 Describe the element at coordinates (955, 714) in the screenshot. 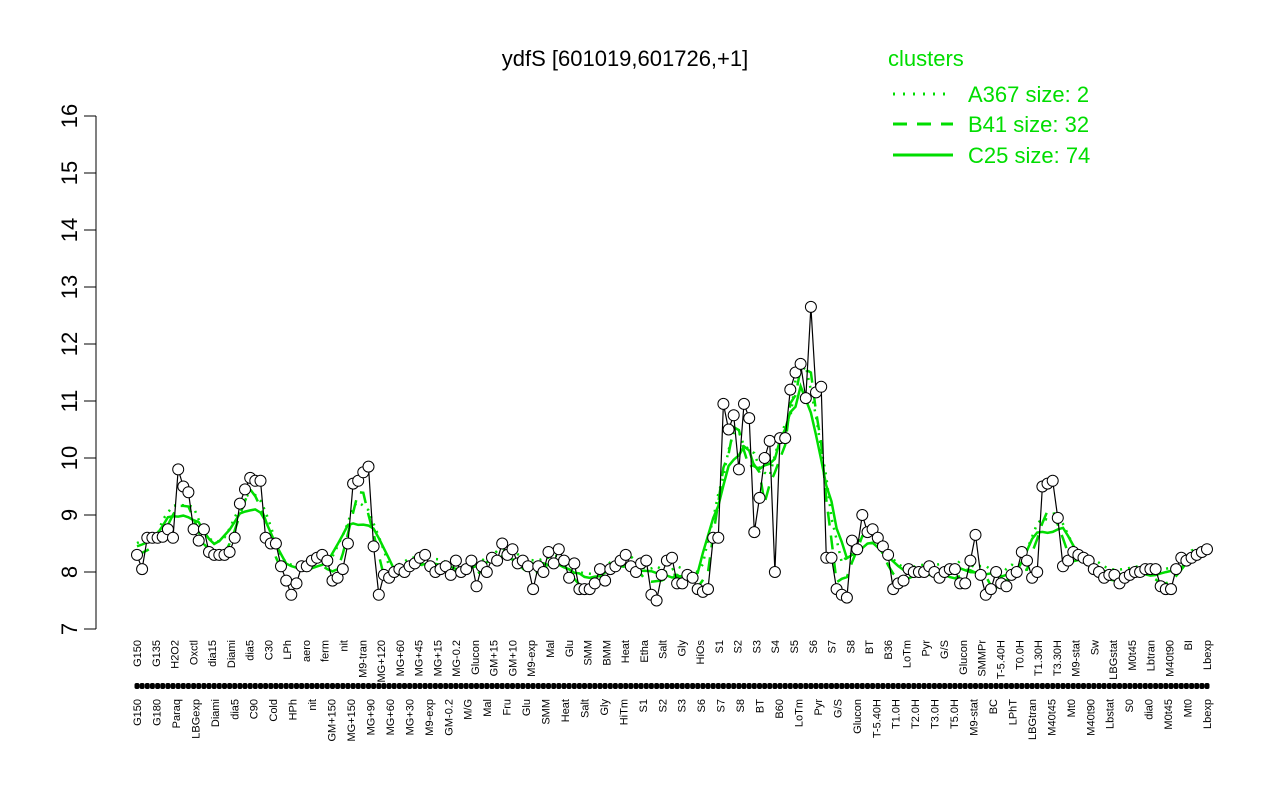

I see `x-tick-label: T5.0H` at that location.